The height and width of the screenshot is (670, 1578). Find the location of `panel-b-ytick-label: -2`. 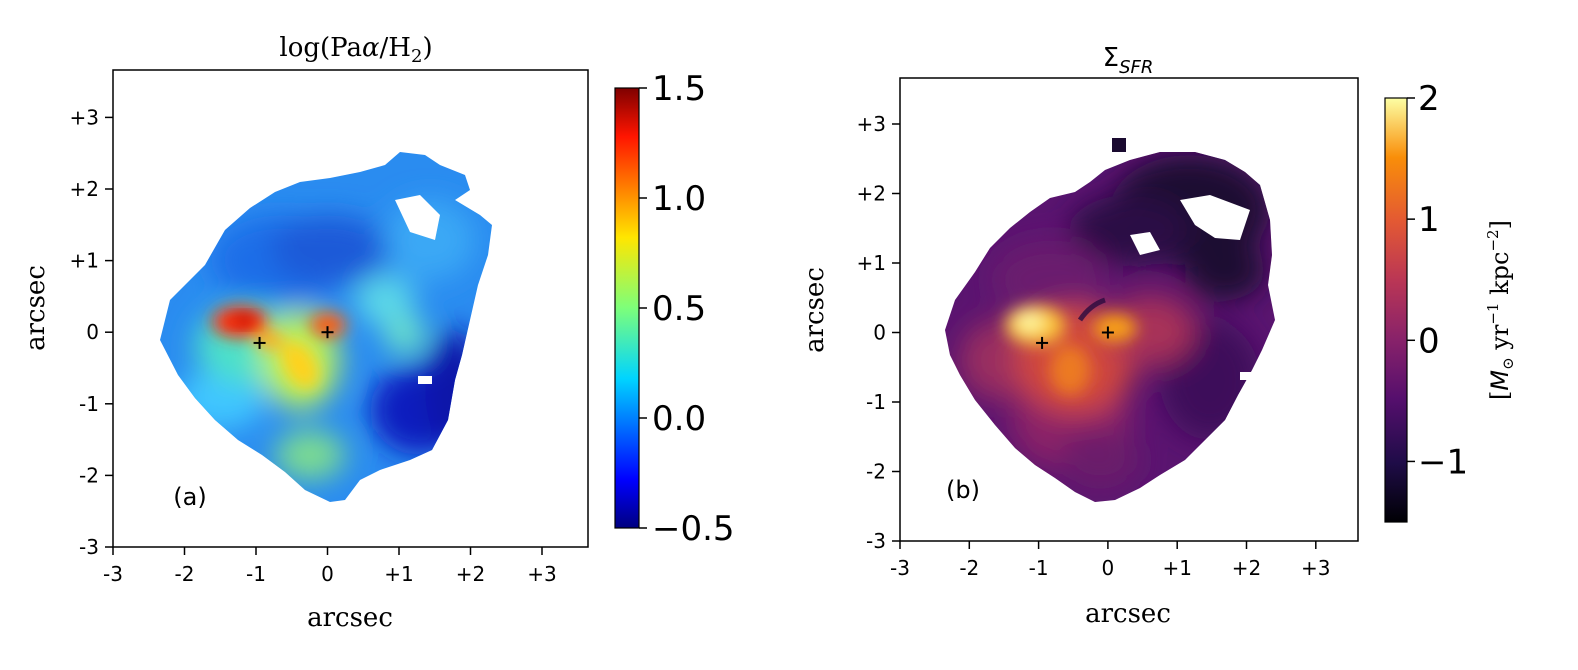

panel-b-ytick-label: -2 is located at coordinates (876, 472).